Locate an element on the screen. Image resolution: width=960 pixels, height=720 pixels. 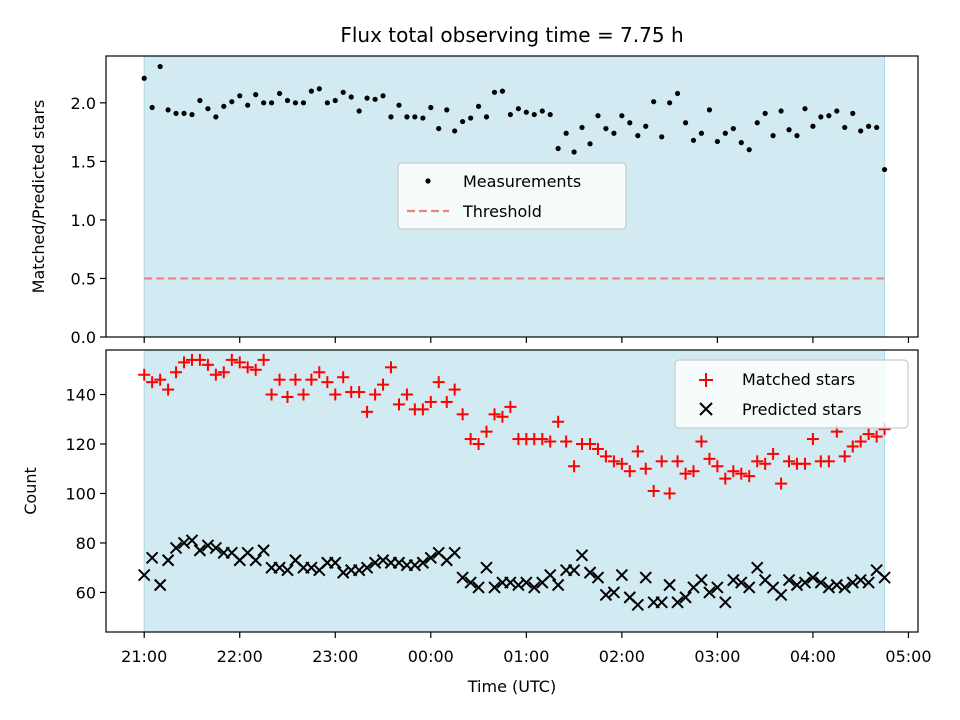
legend-predicted-marker is located at coordinates (706, 409).